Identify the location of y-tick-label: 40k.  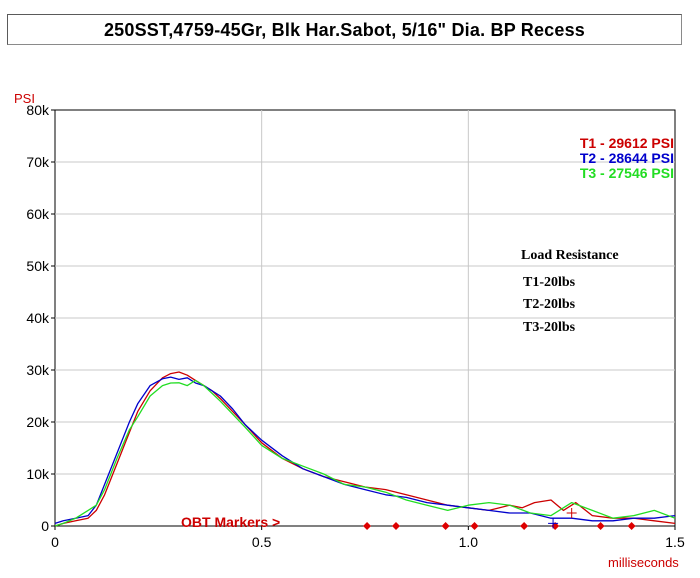
(38, 318).